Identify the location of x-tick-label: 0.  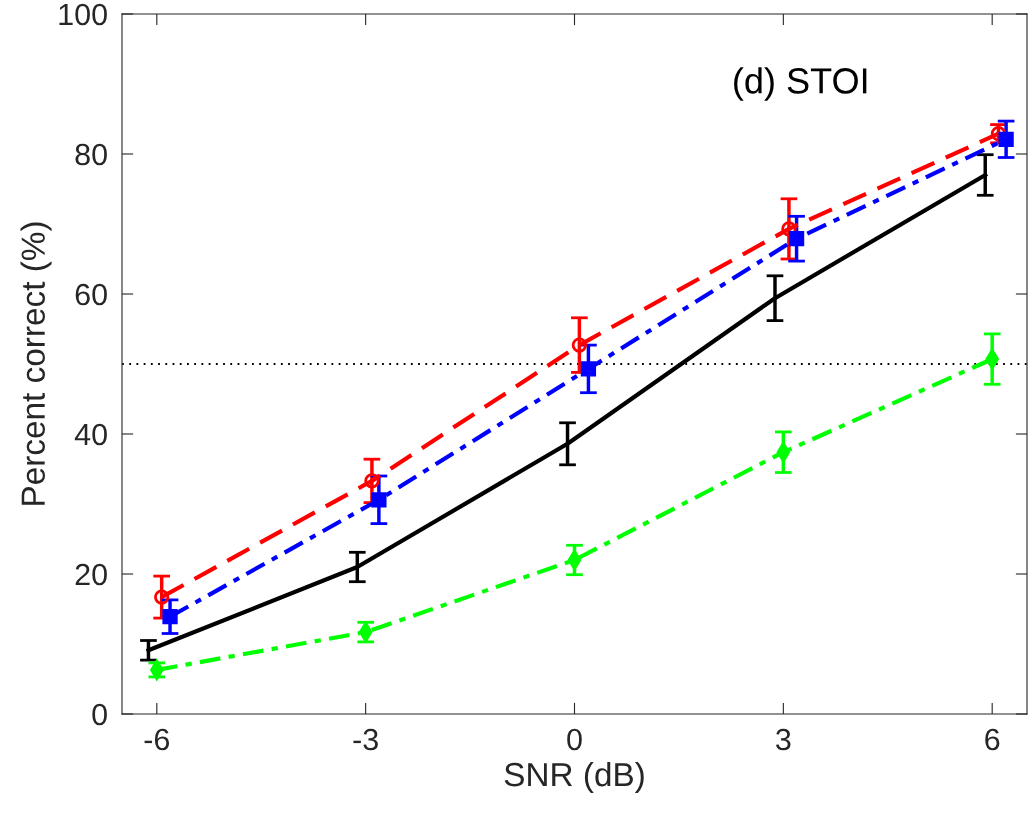
(574, 739).